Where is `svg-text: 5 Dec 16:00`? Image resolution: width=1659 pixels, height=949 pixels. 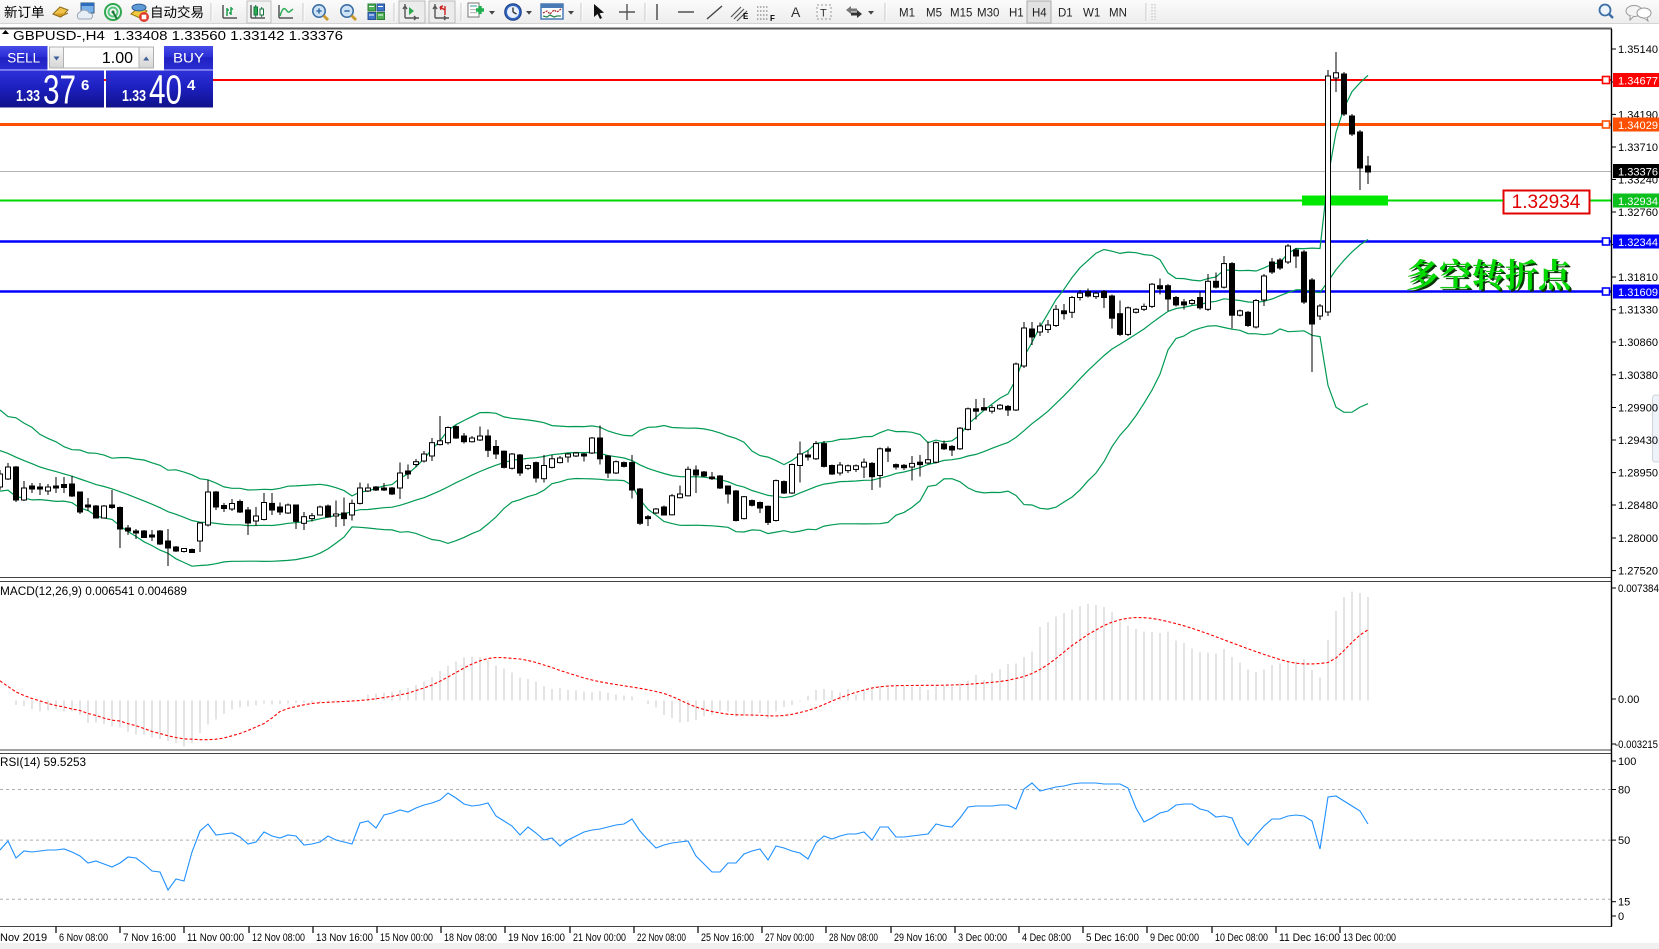
svg-text: 5 Dec 16:00 is located at coordinates (1112, 938).